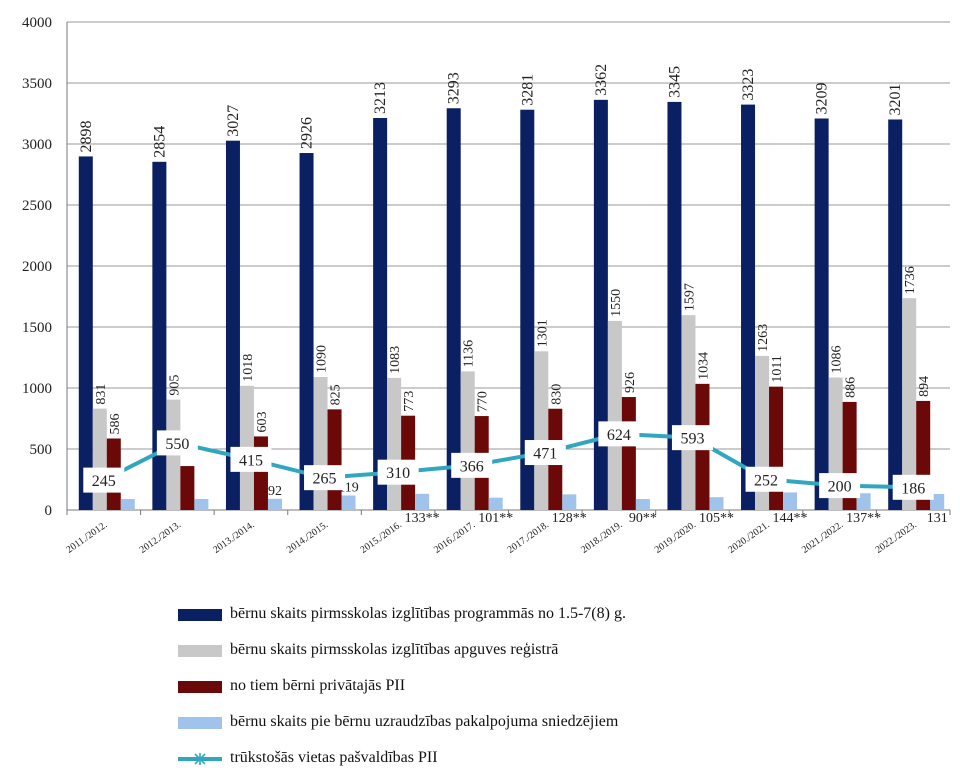 Image resolution: width=960 pixels, height=780 pixels. Describe the element at coordinates (37, 206) in the screenshot. I see `y-tick-label: 2500` at that location.